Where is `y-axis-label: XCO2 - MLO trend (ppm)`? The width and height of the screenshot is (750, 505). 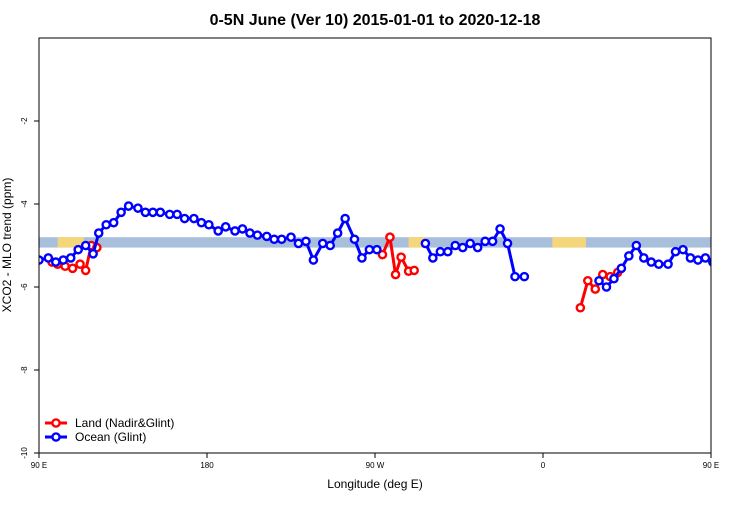 y-axis-label: XCO2 - MLO trend (ppm) is located at coordinates (7, 245).